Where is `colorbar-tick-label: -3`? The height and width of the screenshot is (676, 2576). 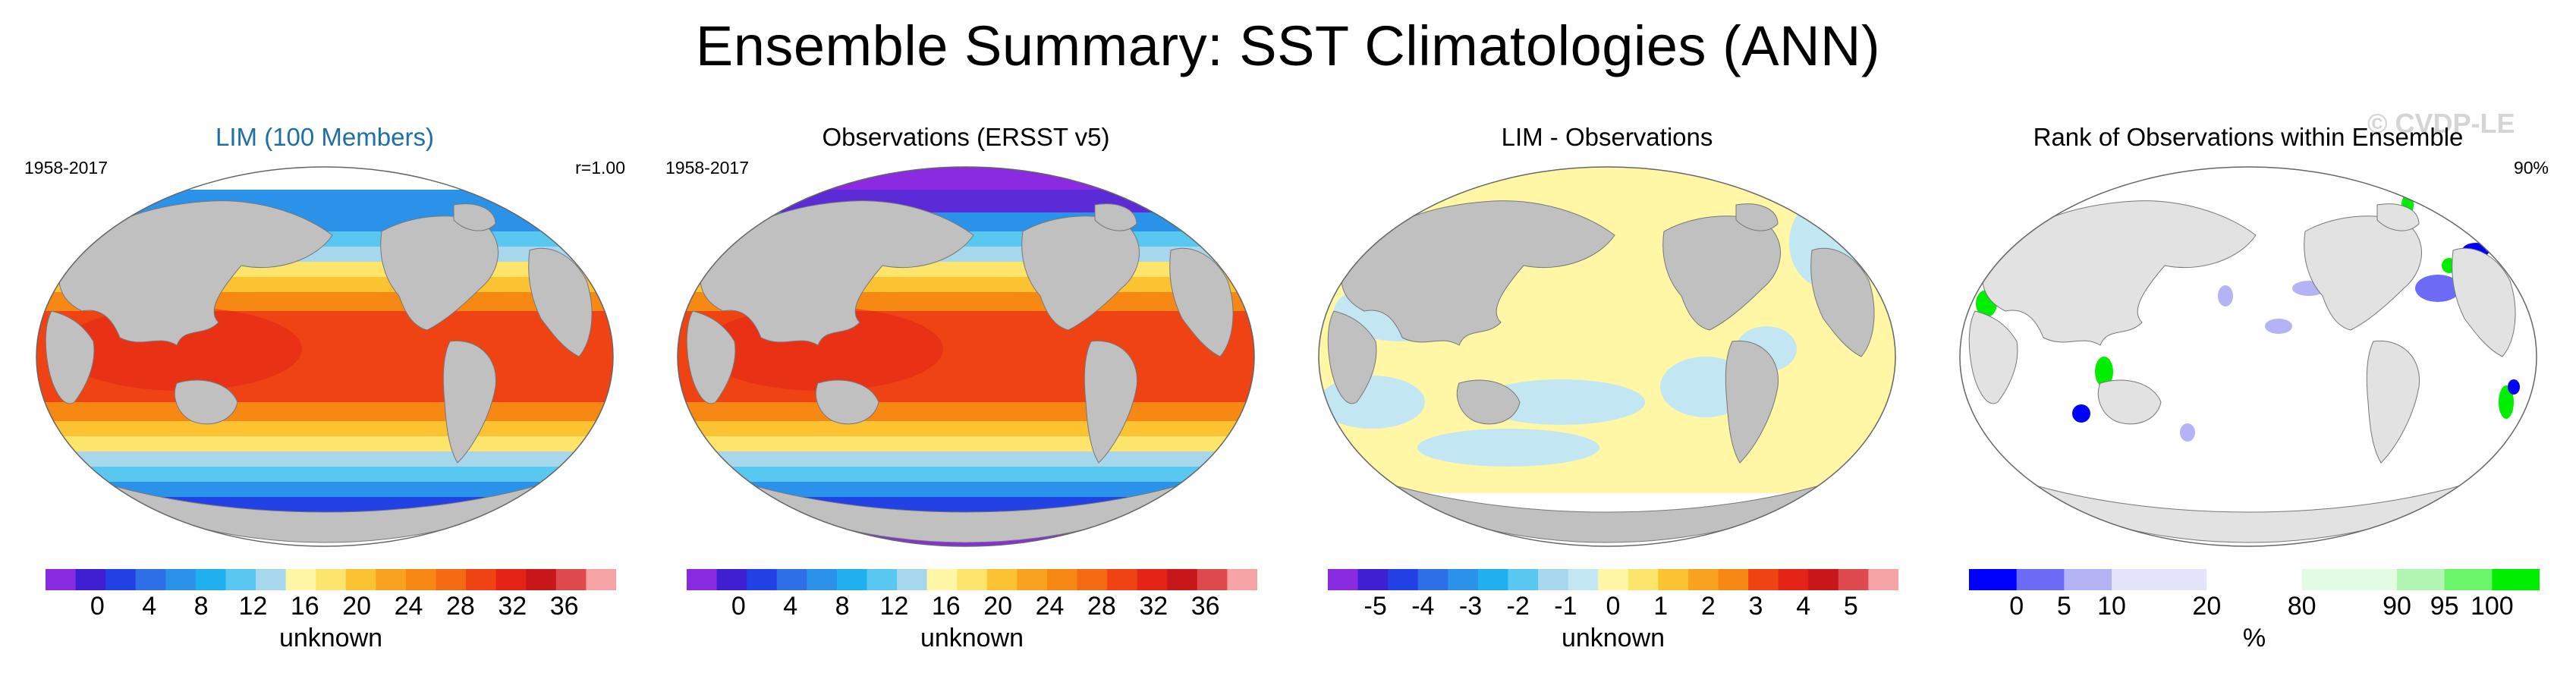 colorbar-tick-label: -3 is located at coordinates (1470, 606).